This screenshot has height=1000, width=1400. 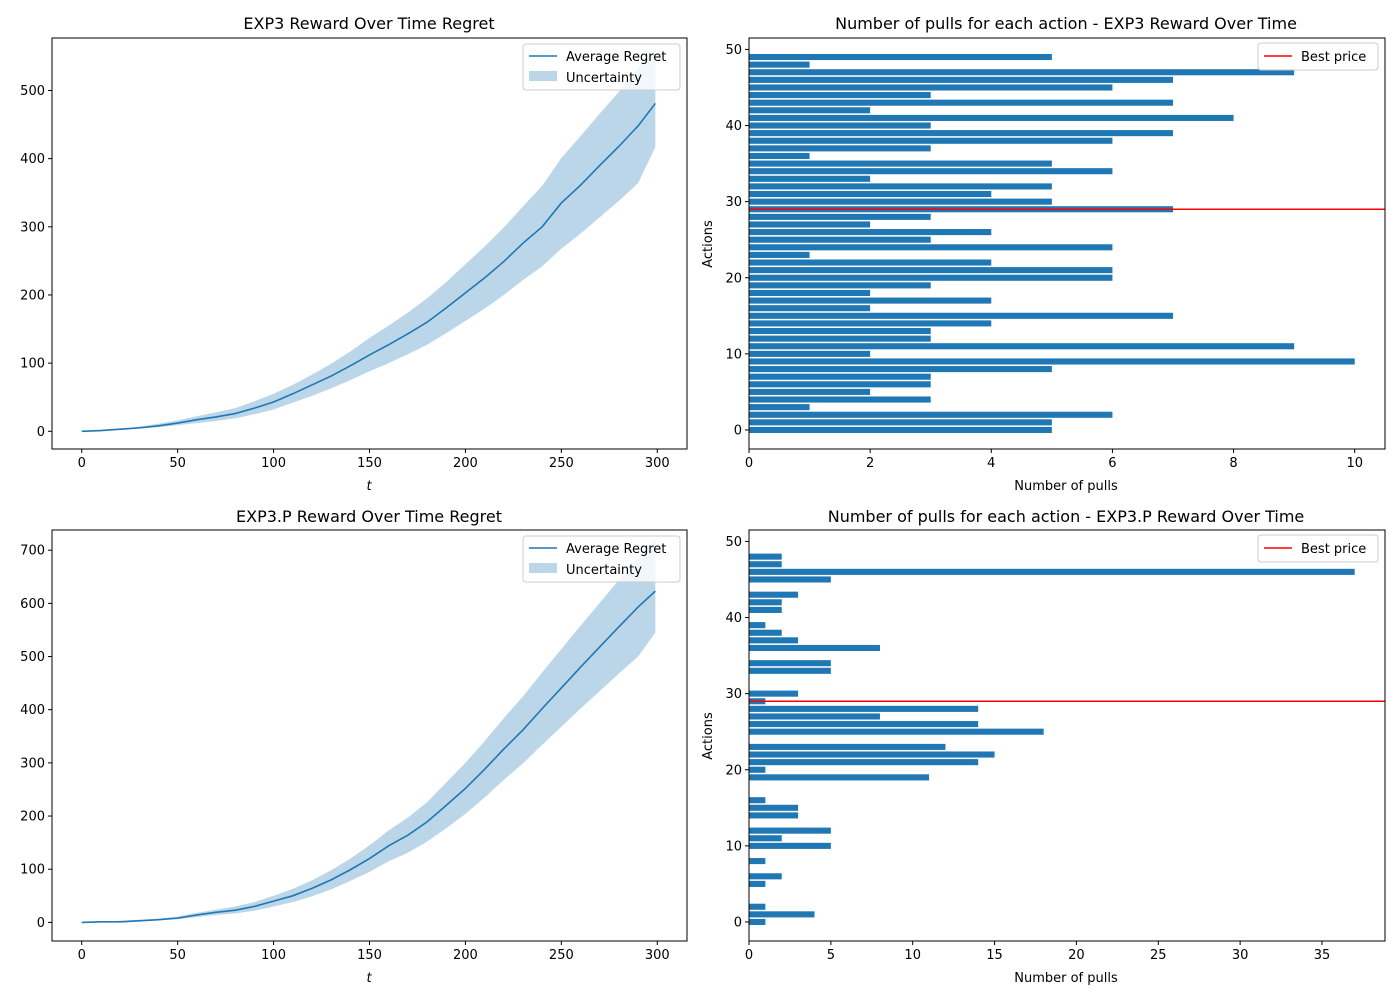 What do you see at coordinates (870, 463) in the screenshot?
I see `x-tick-label: 2` at bounding box center [870, 463].